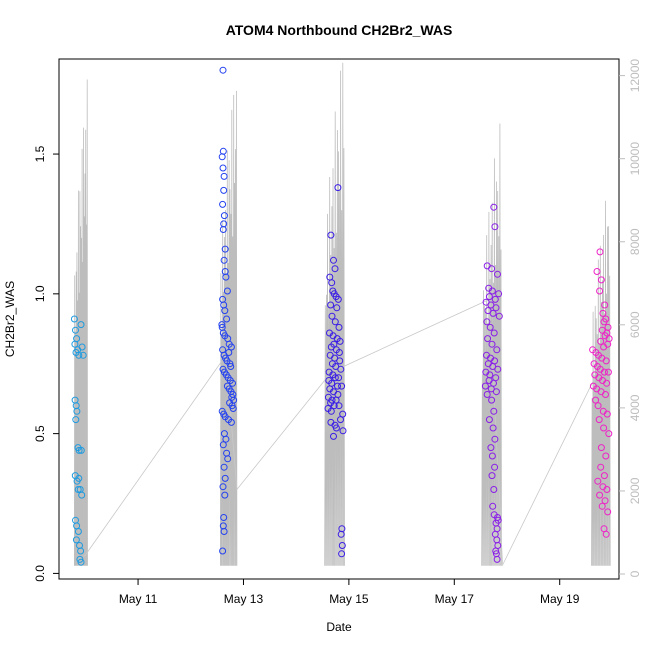 The image size is (650, 655). I want to click on left-y-axis: 0.0 0.5 1.0 1.5, so click(46, 363).